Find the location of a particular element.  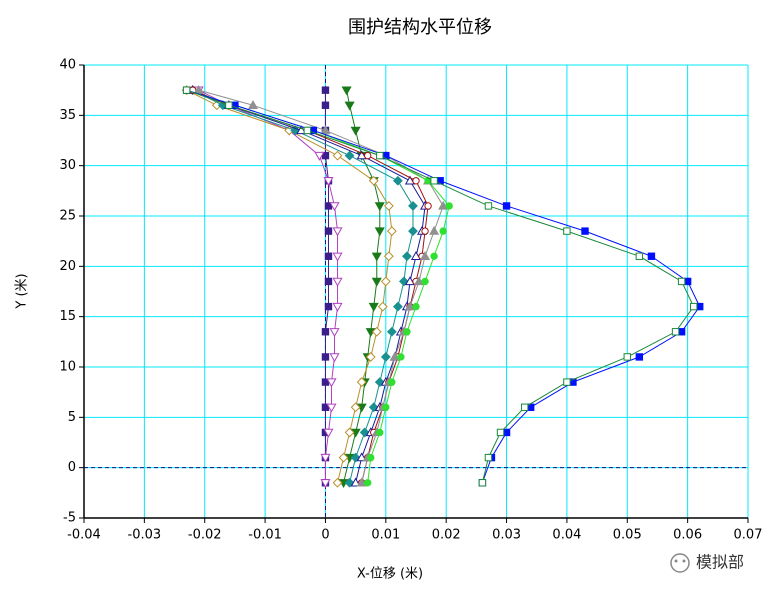

watermark-icon is located at coordinates (680, 563).